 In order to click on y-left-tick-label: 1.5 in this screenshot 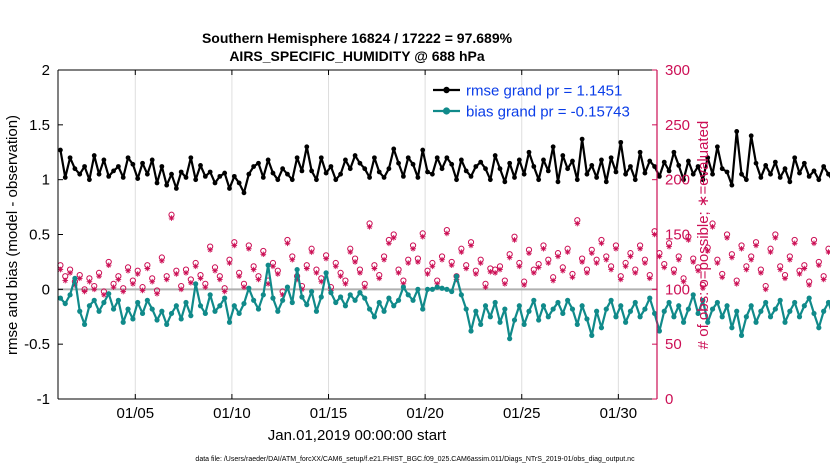, I will do `click(39, 125)`.